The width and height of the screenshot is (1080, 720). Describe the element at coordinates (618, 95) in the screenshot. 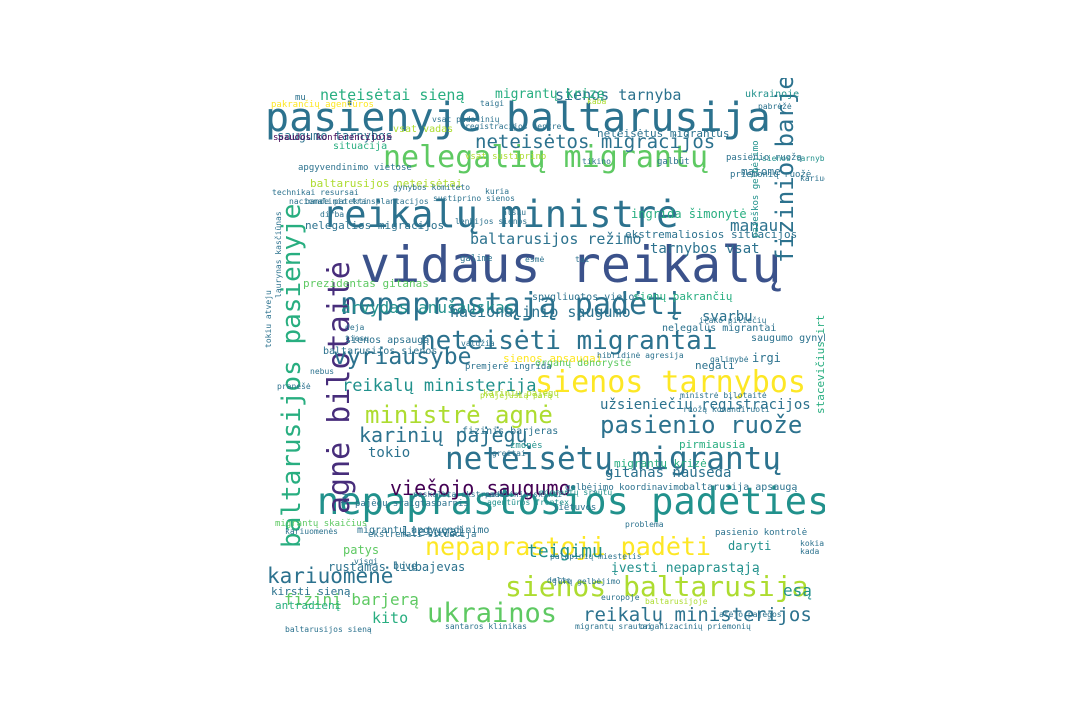

I see `word-28: sienos tarnyba` at that location.